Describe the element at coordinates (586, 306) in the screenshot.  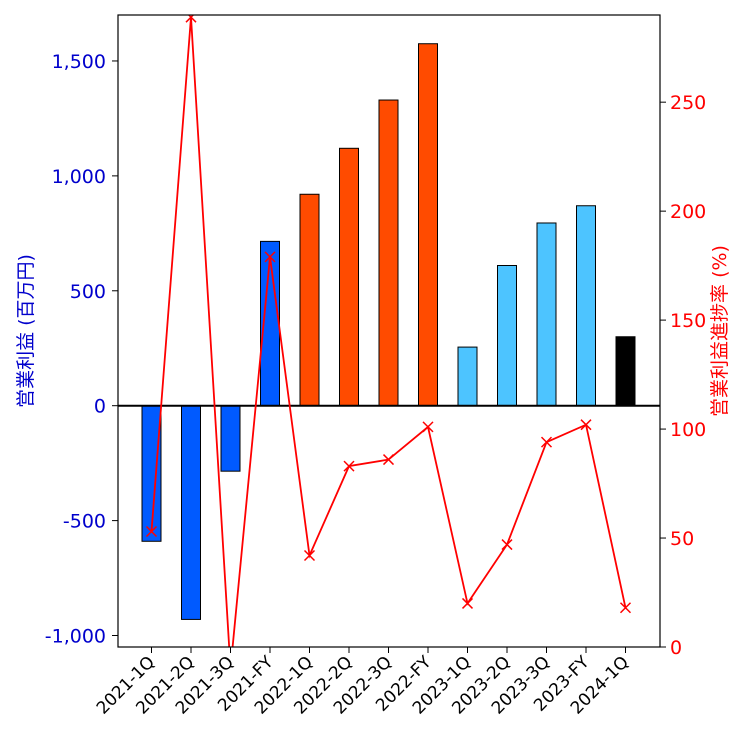
I see `bar-2023-FY` at that location.